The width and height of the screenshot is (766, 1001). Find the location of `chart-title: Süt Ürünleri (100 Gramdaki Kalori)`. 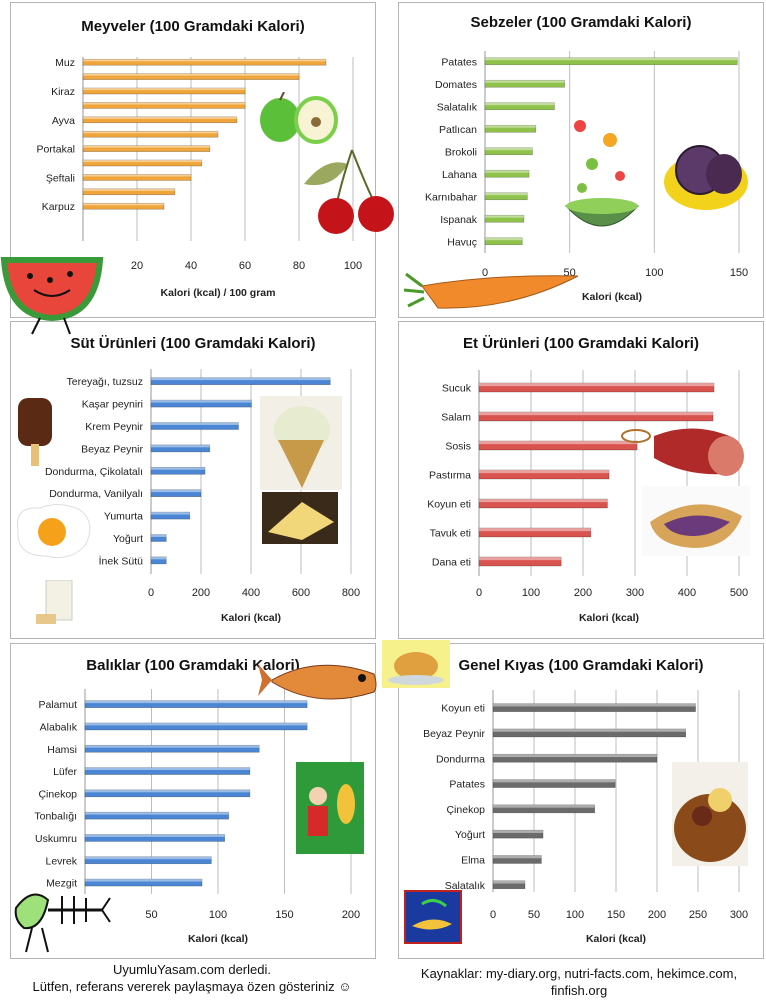

chart-title: Süt Ürünleri (100 Gramdaki Kalori) is located at coordinates (192, 343).